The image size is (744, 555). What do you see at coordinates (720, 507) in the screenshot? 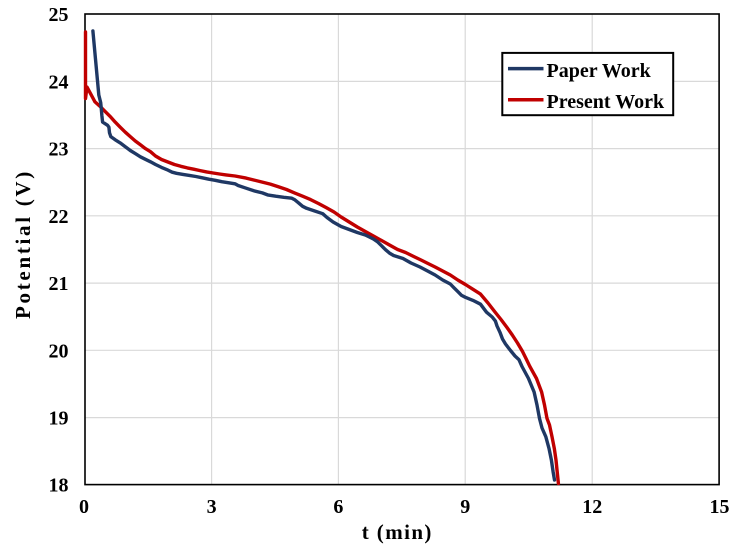
I see `svg-text: 15` at bounding box center [720, 507].